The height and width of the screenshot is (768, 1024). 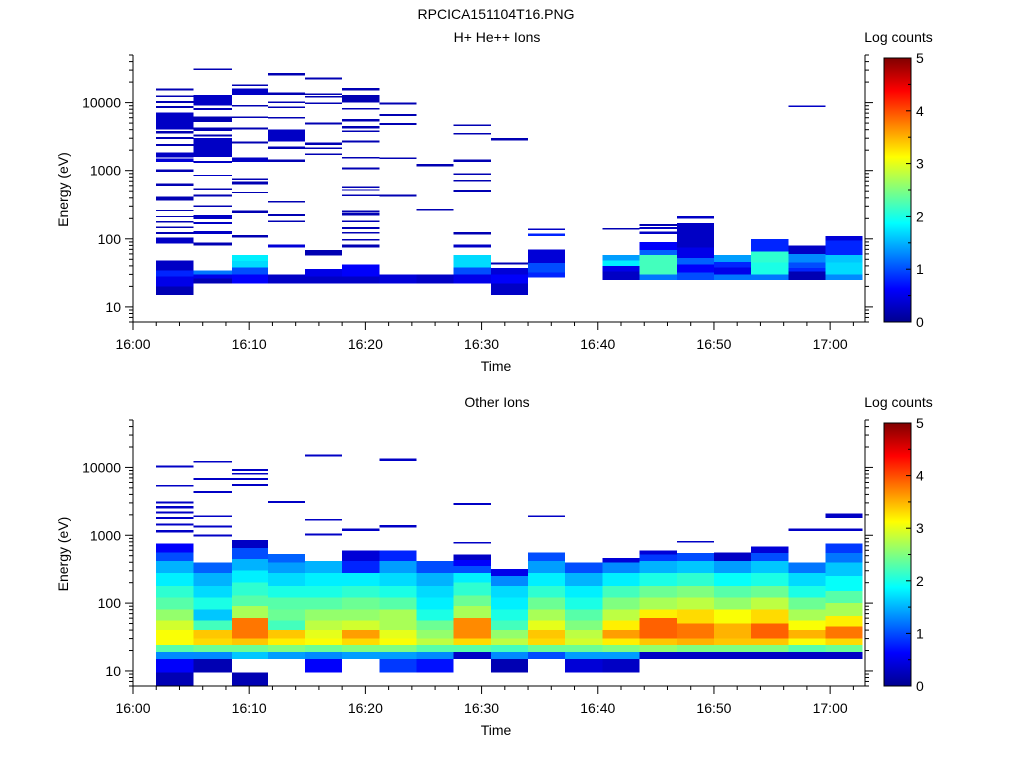 I want to click on colorbar-tick-label: 4, so click(x=920, y=476).